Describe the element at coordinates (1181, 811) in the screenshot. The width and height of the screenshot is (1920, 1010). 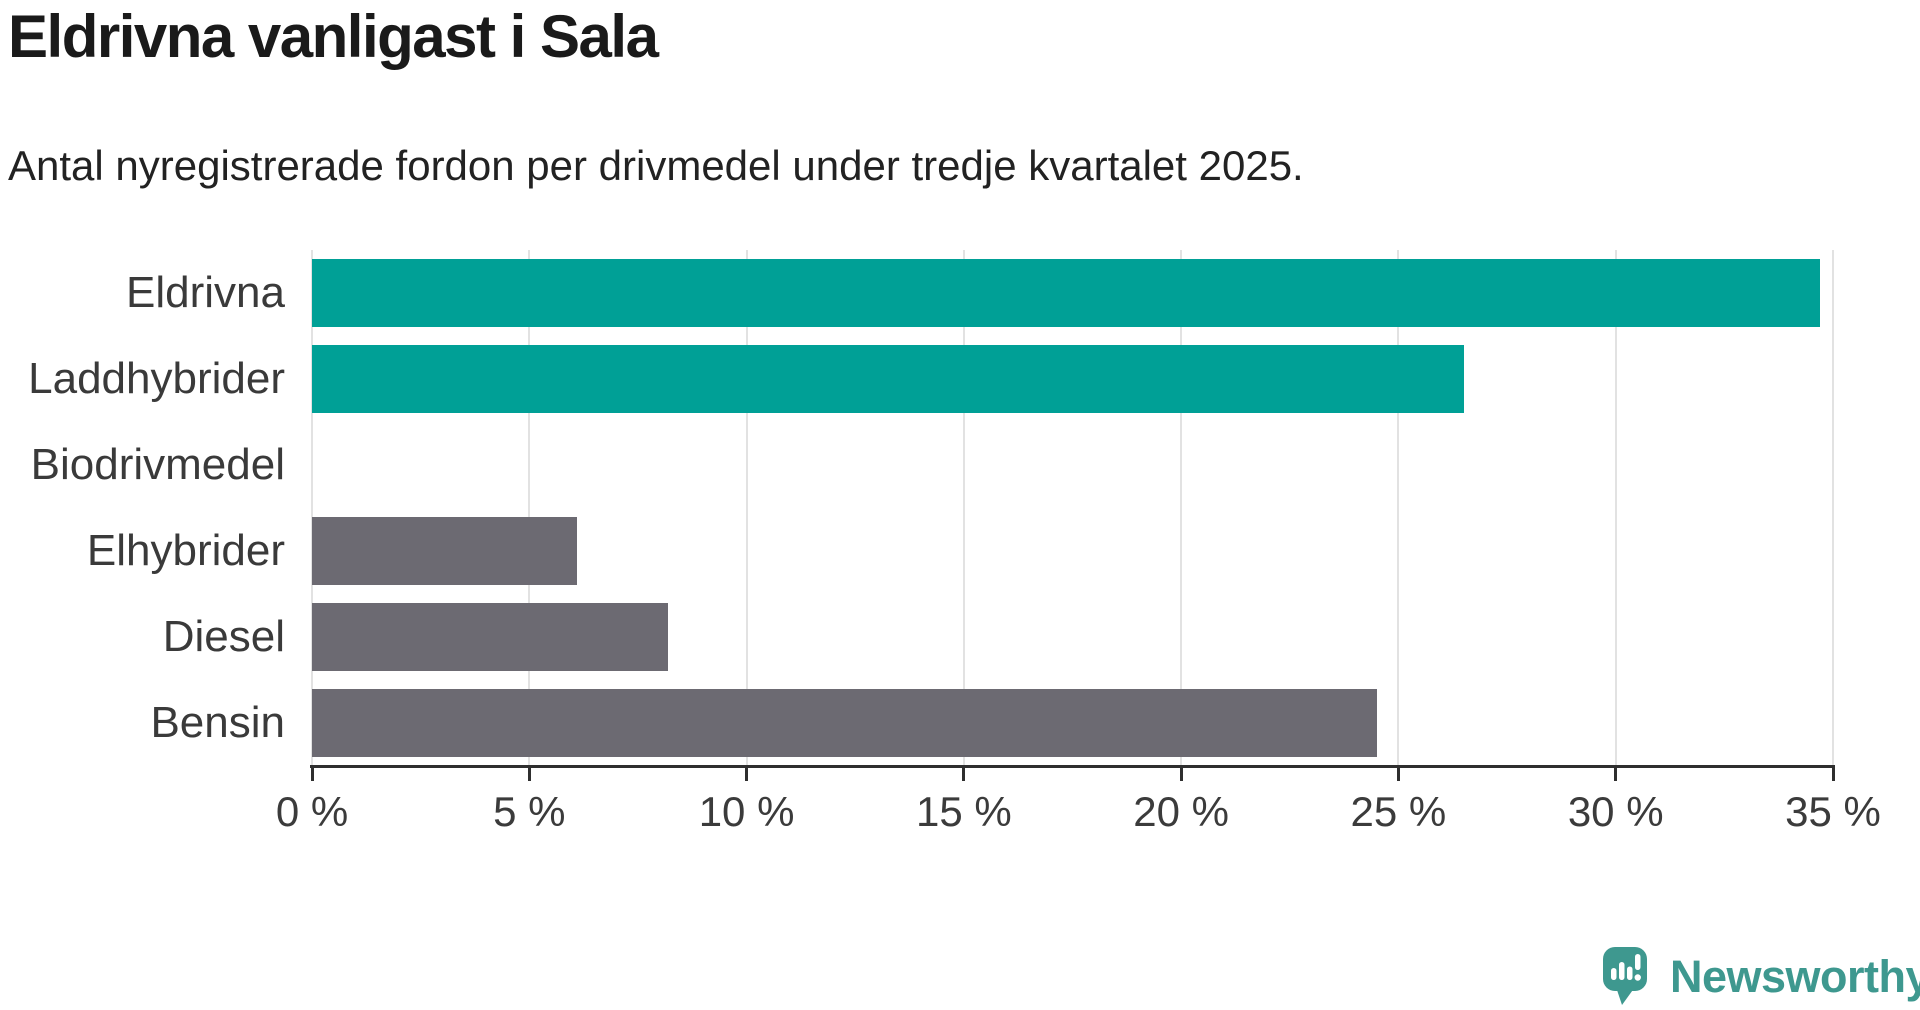
I see `x-axis-tick-label: 20 %` at that location.